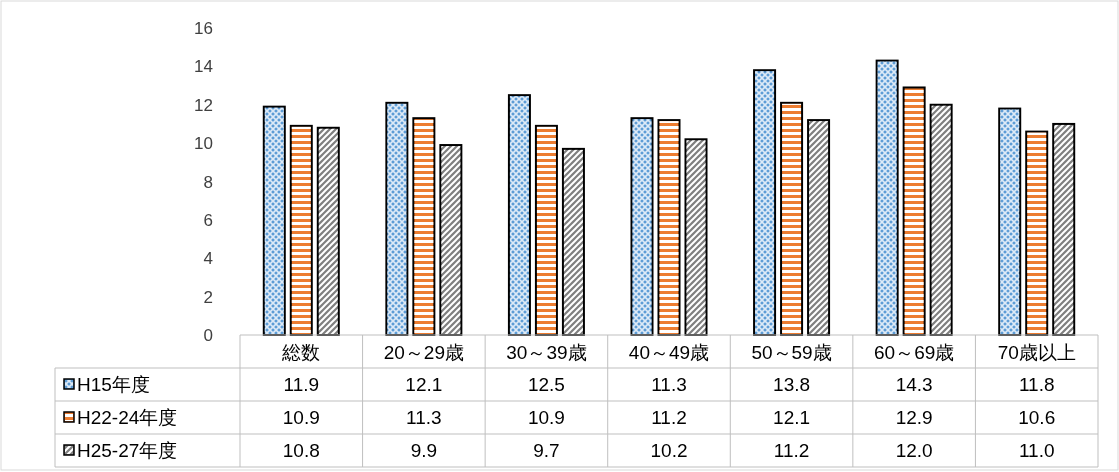  I want to click on data-label: 12.0, so click(914, 450).